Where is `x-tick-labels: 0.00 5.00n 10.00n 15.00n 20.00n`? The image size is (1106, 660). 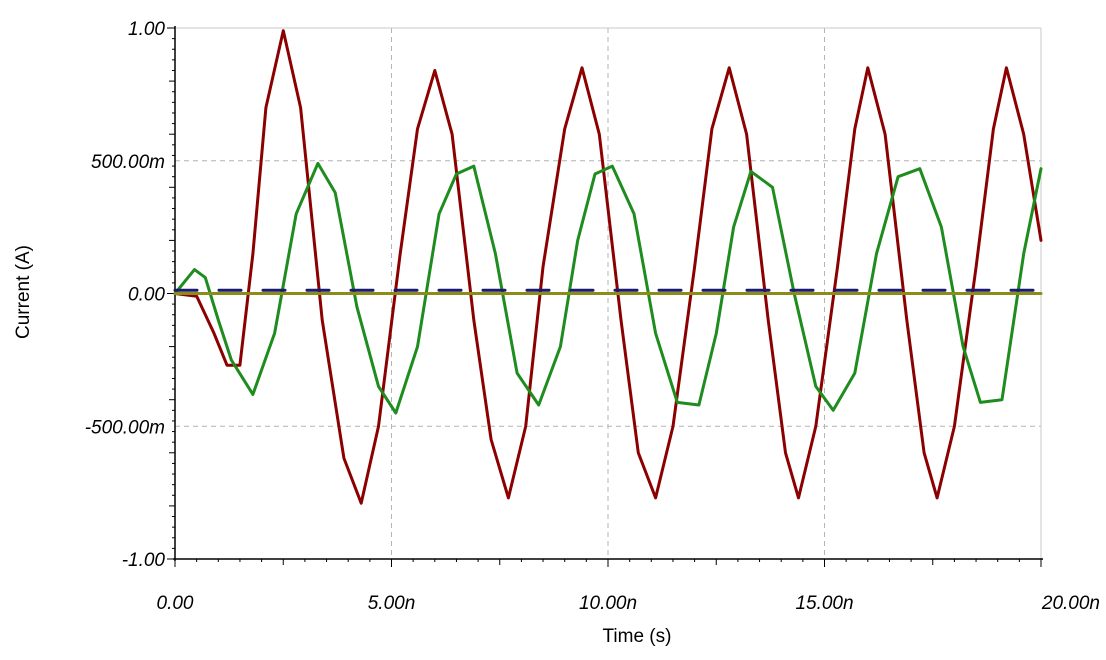
x-tick-labels: 0.00 5.00n 10.00n 15.00n 20.00n is located at coordinates (628, 603).